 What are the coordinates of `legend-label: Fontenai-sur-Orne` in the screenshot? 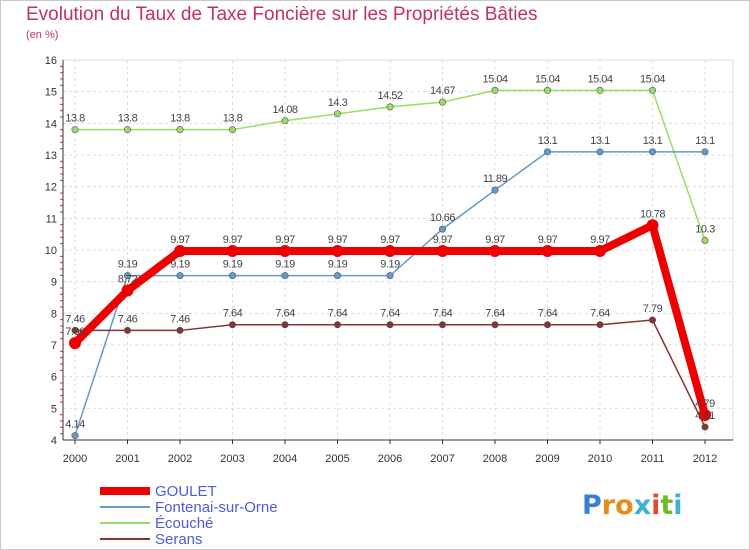 It's located at (216, 507).